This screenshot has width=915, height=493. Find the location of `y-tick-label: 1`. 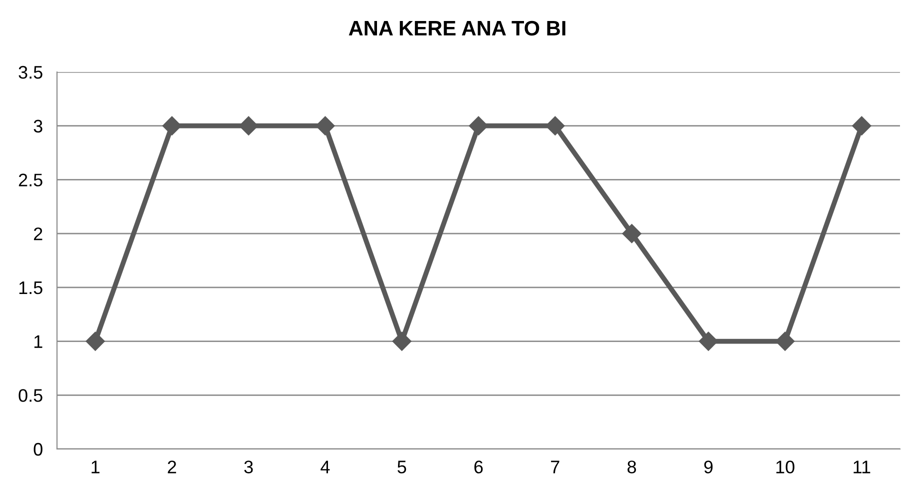

y-tick-label: 1 is located at coordinates (38, 341).